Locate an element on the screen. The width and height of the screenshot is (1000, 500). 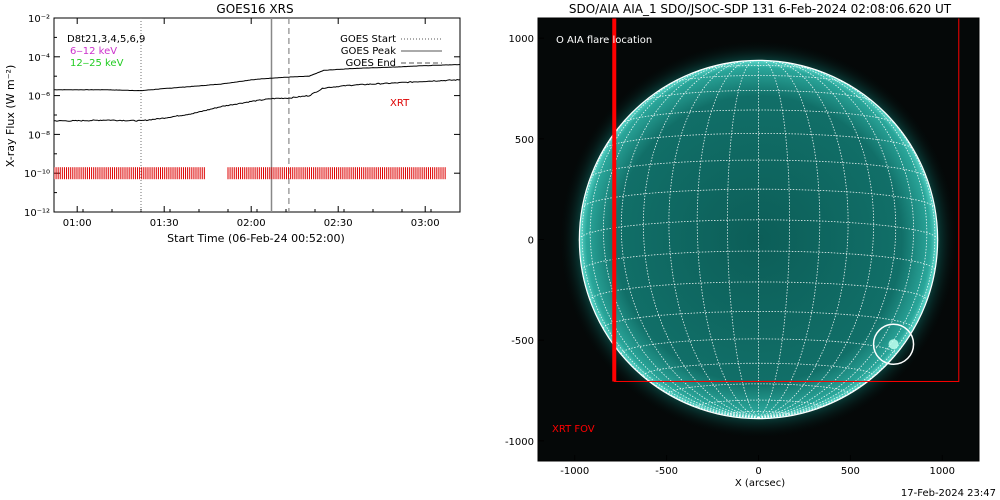
xrt-label: XRT is located at coordinates (400, 103).